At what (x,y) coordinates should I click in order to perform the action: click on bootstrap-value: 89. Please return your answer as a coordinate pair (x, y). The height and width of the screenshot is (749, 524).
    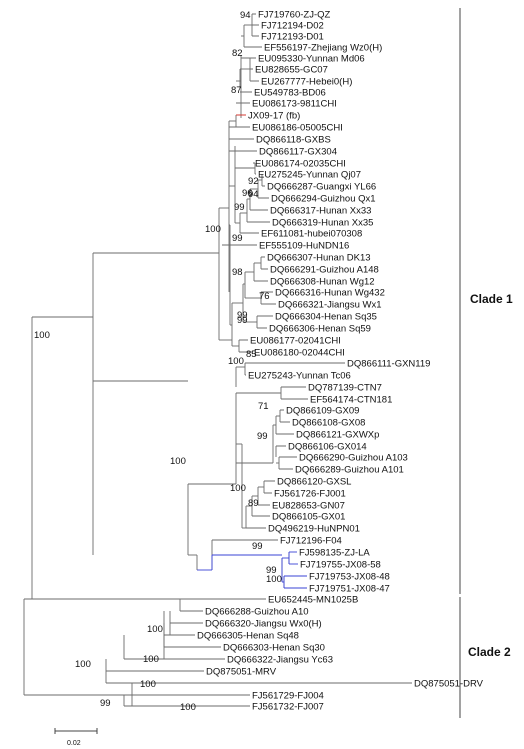
    Looking at the image, I should click on (253, 503).